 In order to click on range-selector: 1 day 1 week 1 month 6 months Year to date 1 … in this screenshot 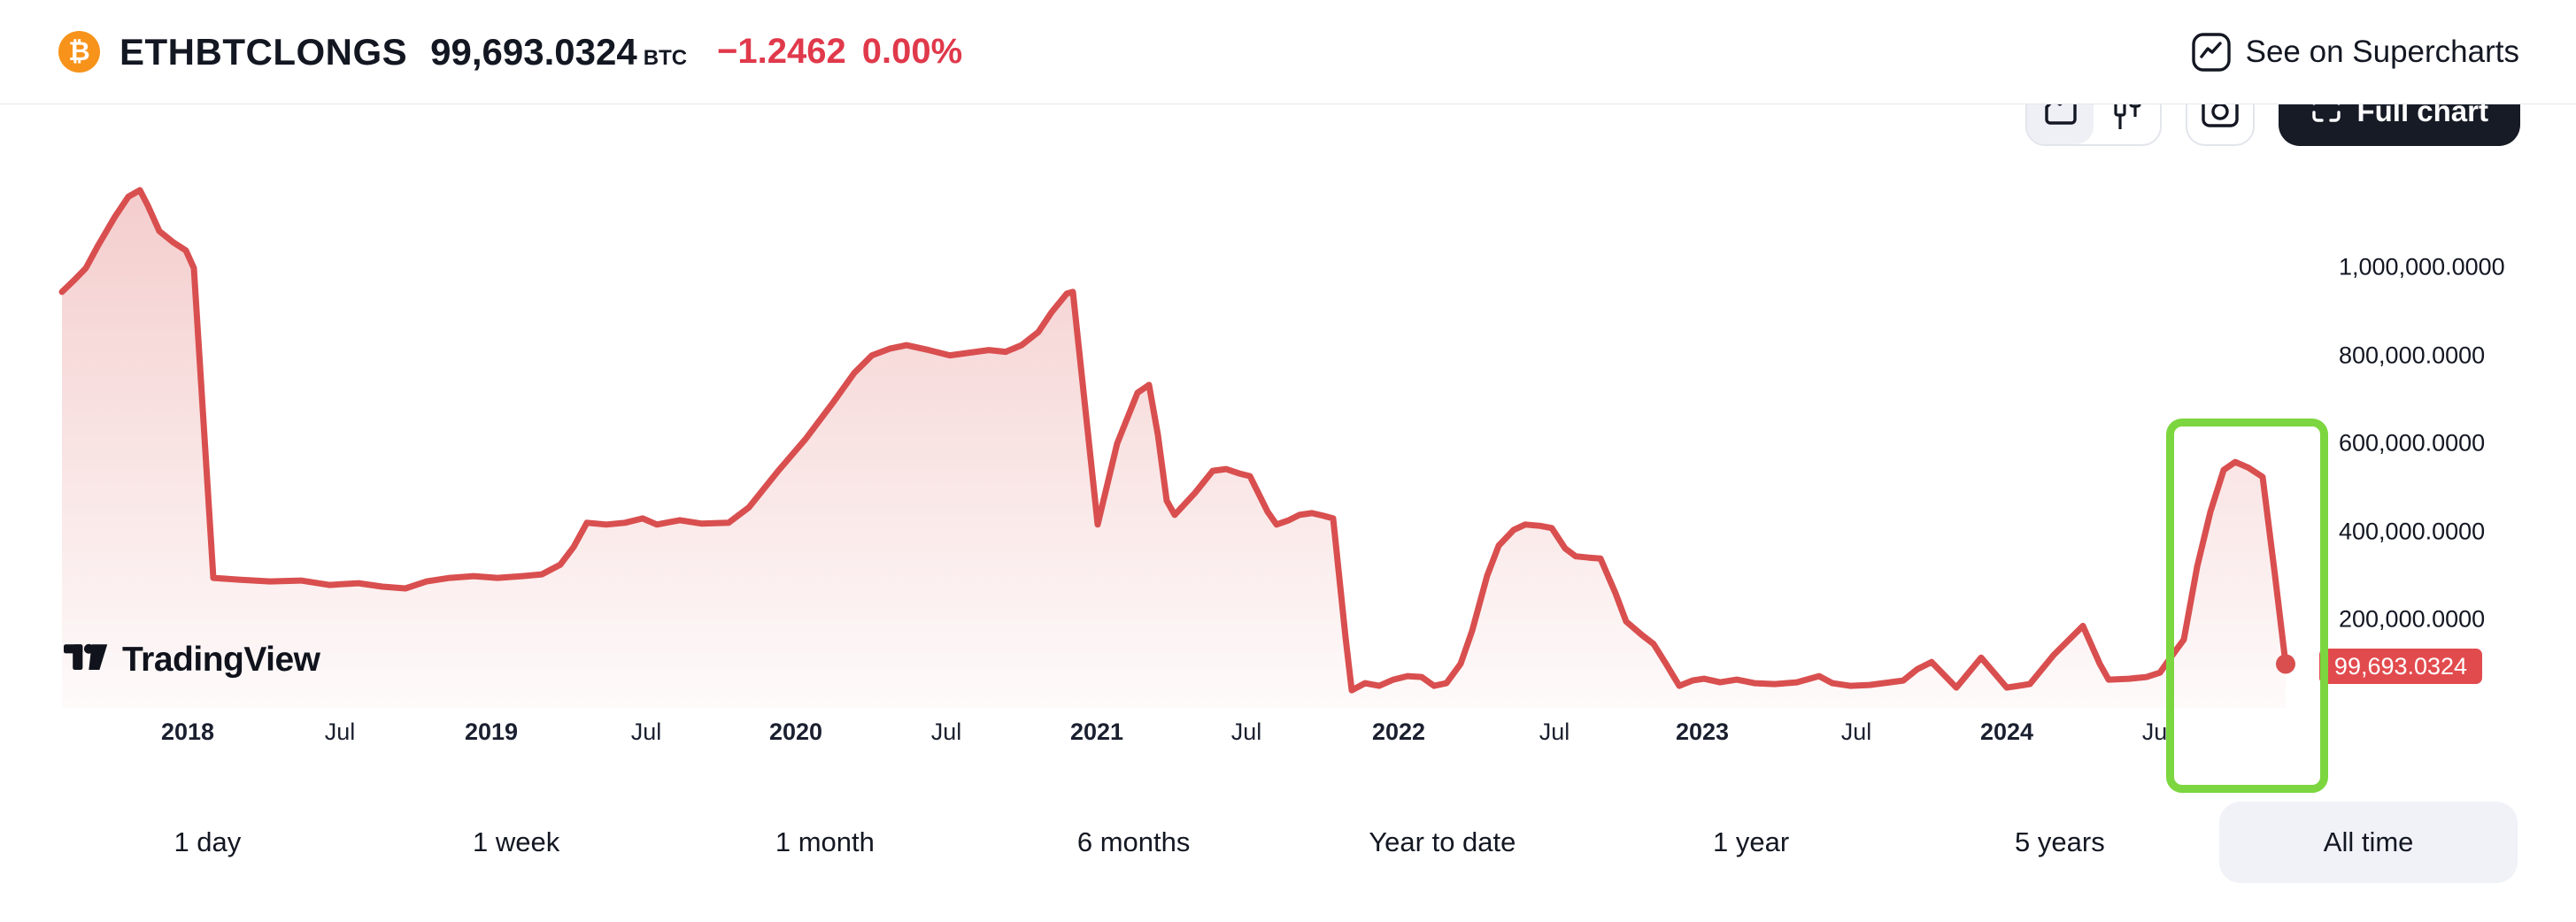, I will do `click(1288, 842)`.